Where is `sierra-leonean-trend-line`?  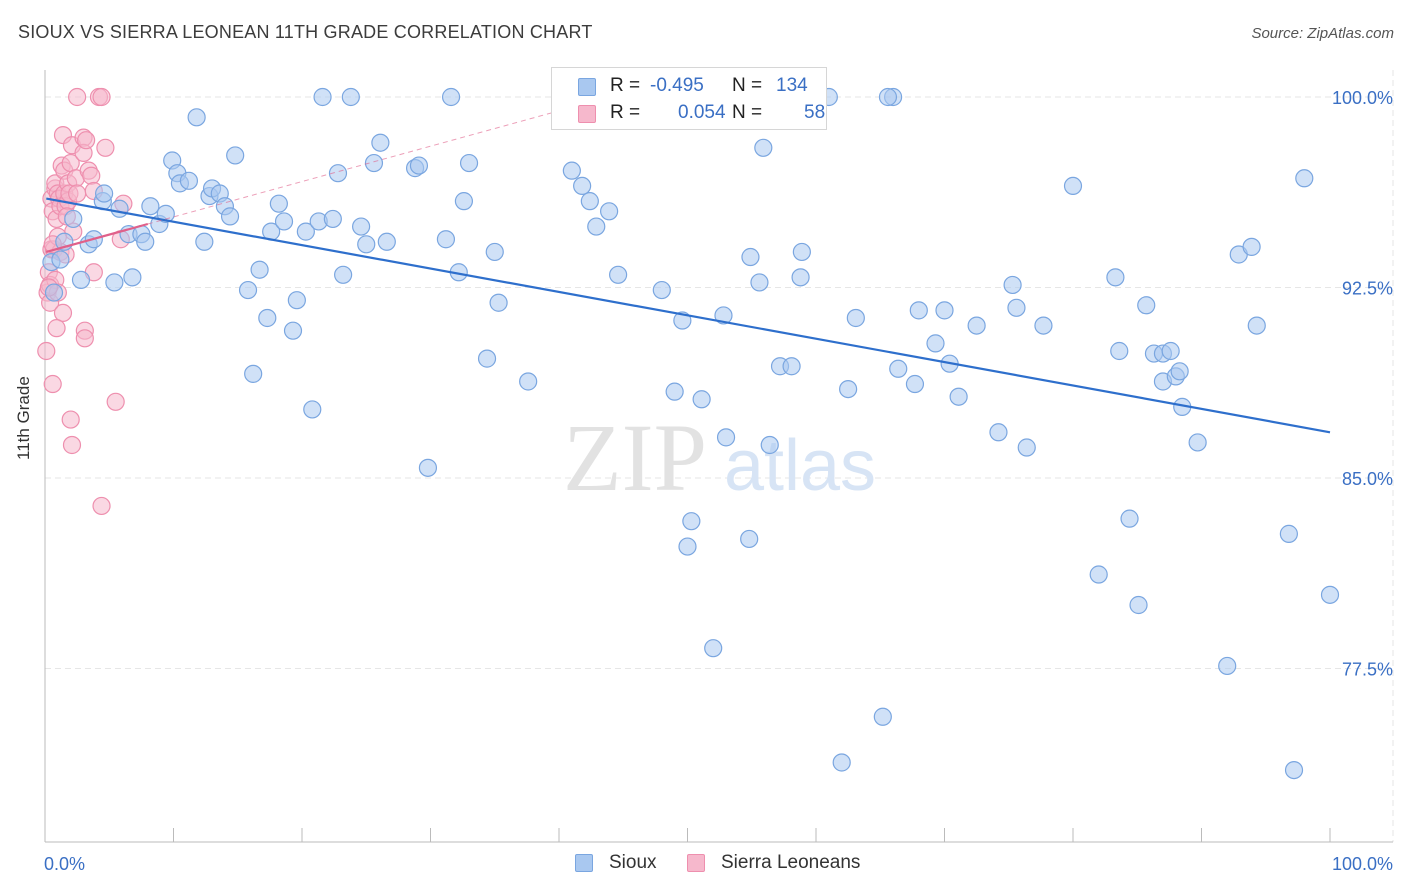
sierra-leonean-trend-line is located at coordinates (97, 238).